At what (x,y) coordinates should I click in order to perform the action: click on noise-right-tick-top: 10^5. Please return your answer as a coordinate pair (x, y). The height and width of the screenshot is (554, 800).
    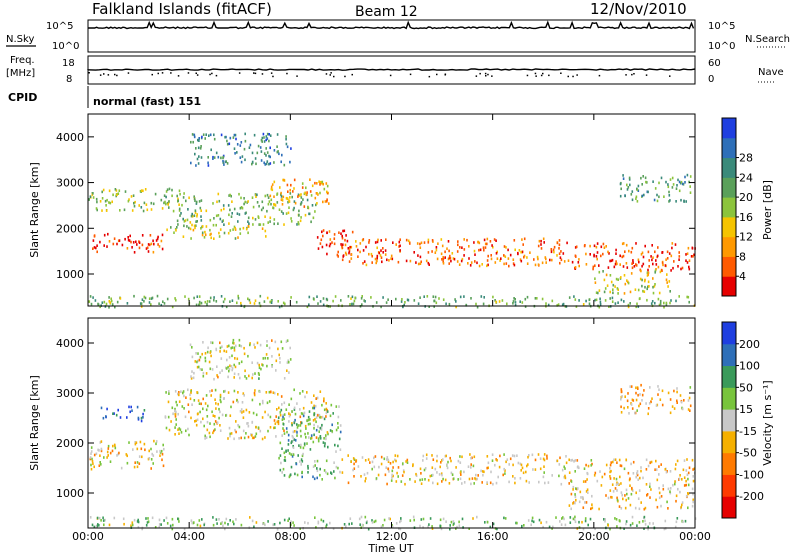
    Looking at the image, I should click on (721, 26).